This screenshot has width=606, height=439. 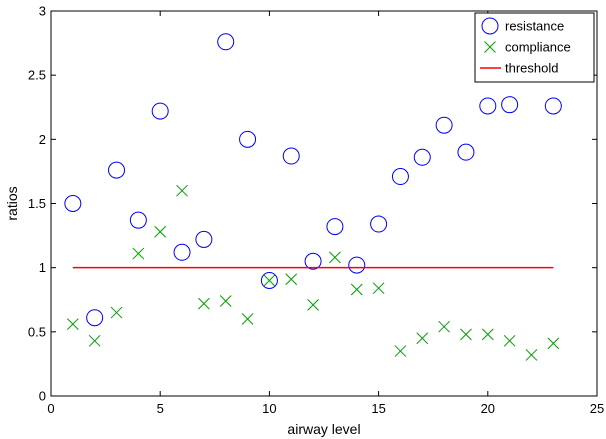 I want to click on y-tick-label: 0, so click(x=42, y=396).